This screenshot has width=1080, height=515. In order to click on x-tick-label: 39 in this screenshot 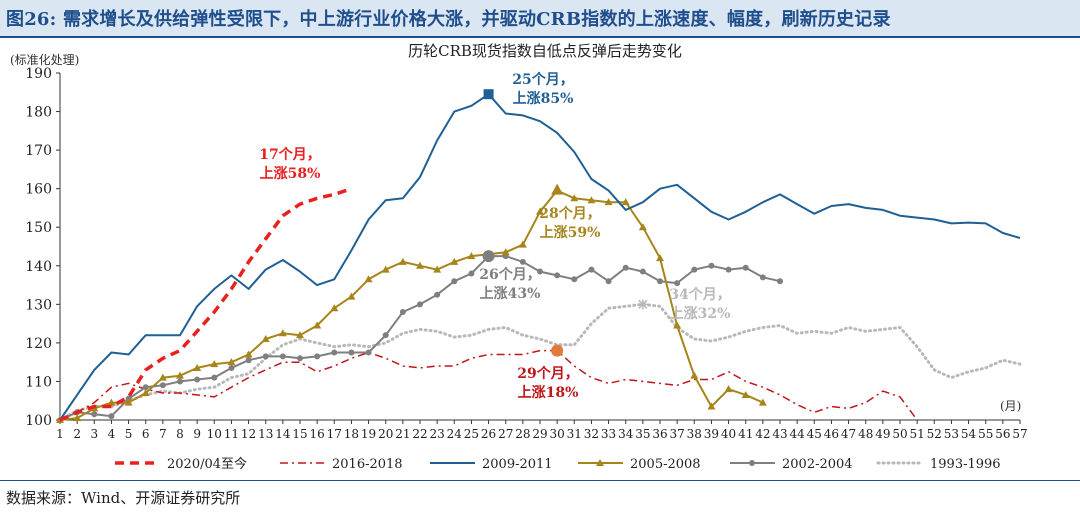, I will do `click(711, 434)`.